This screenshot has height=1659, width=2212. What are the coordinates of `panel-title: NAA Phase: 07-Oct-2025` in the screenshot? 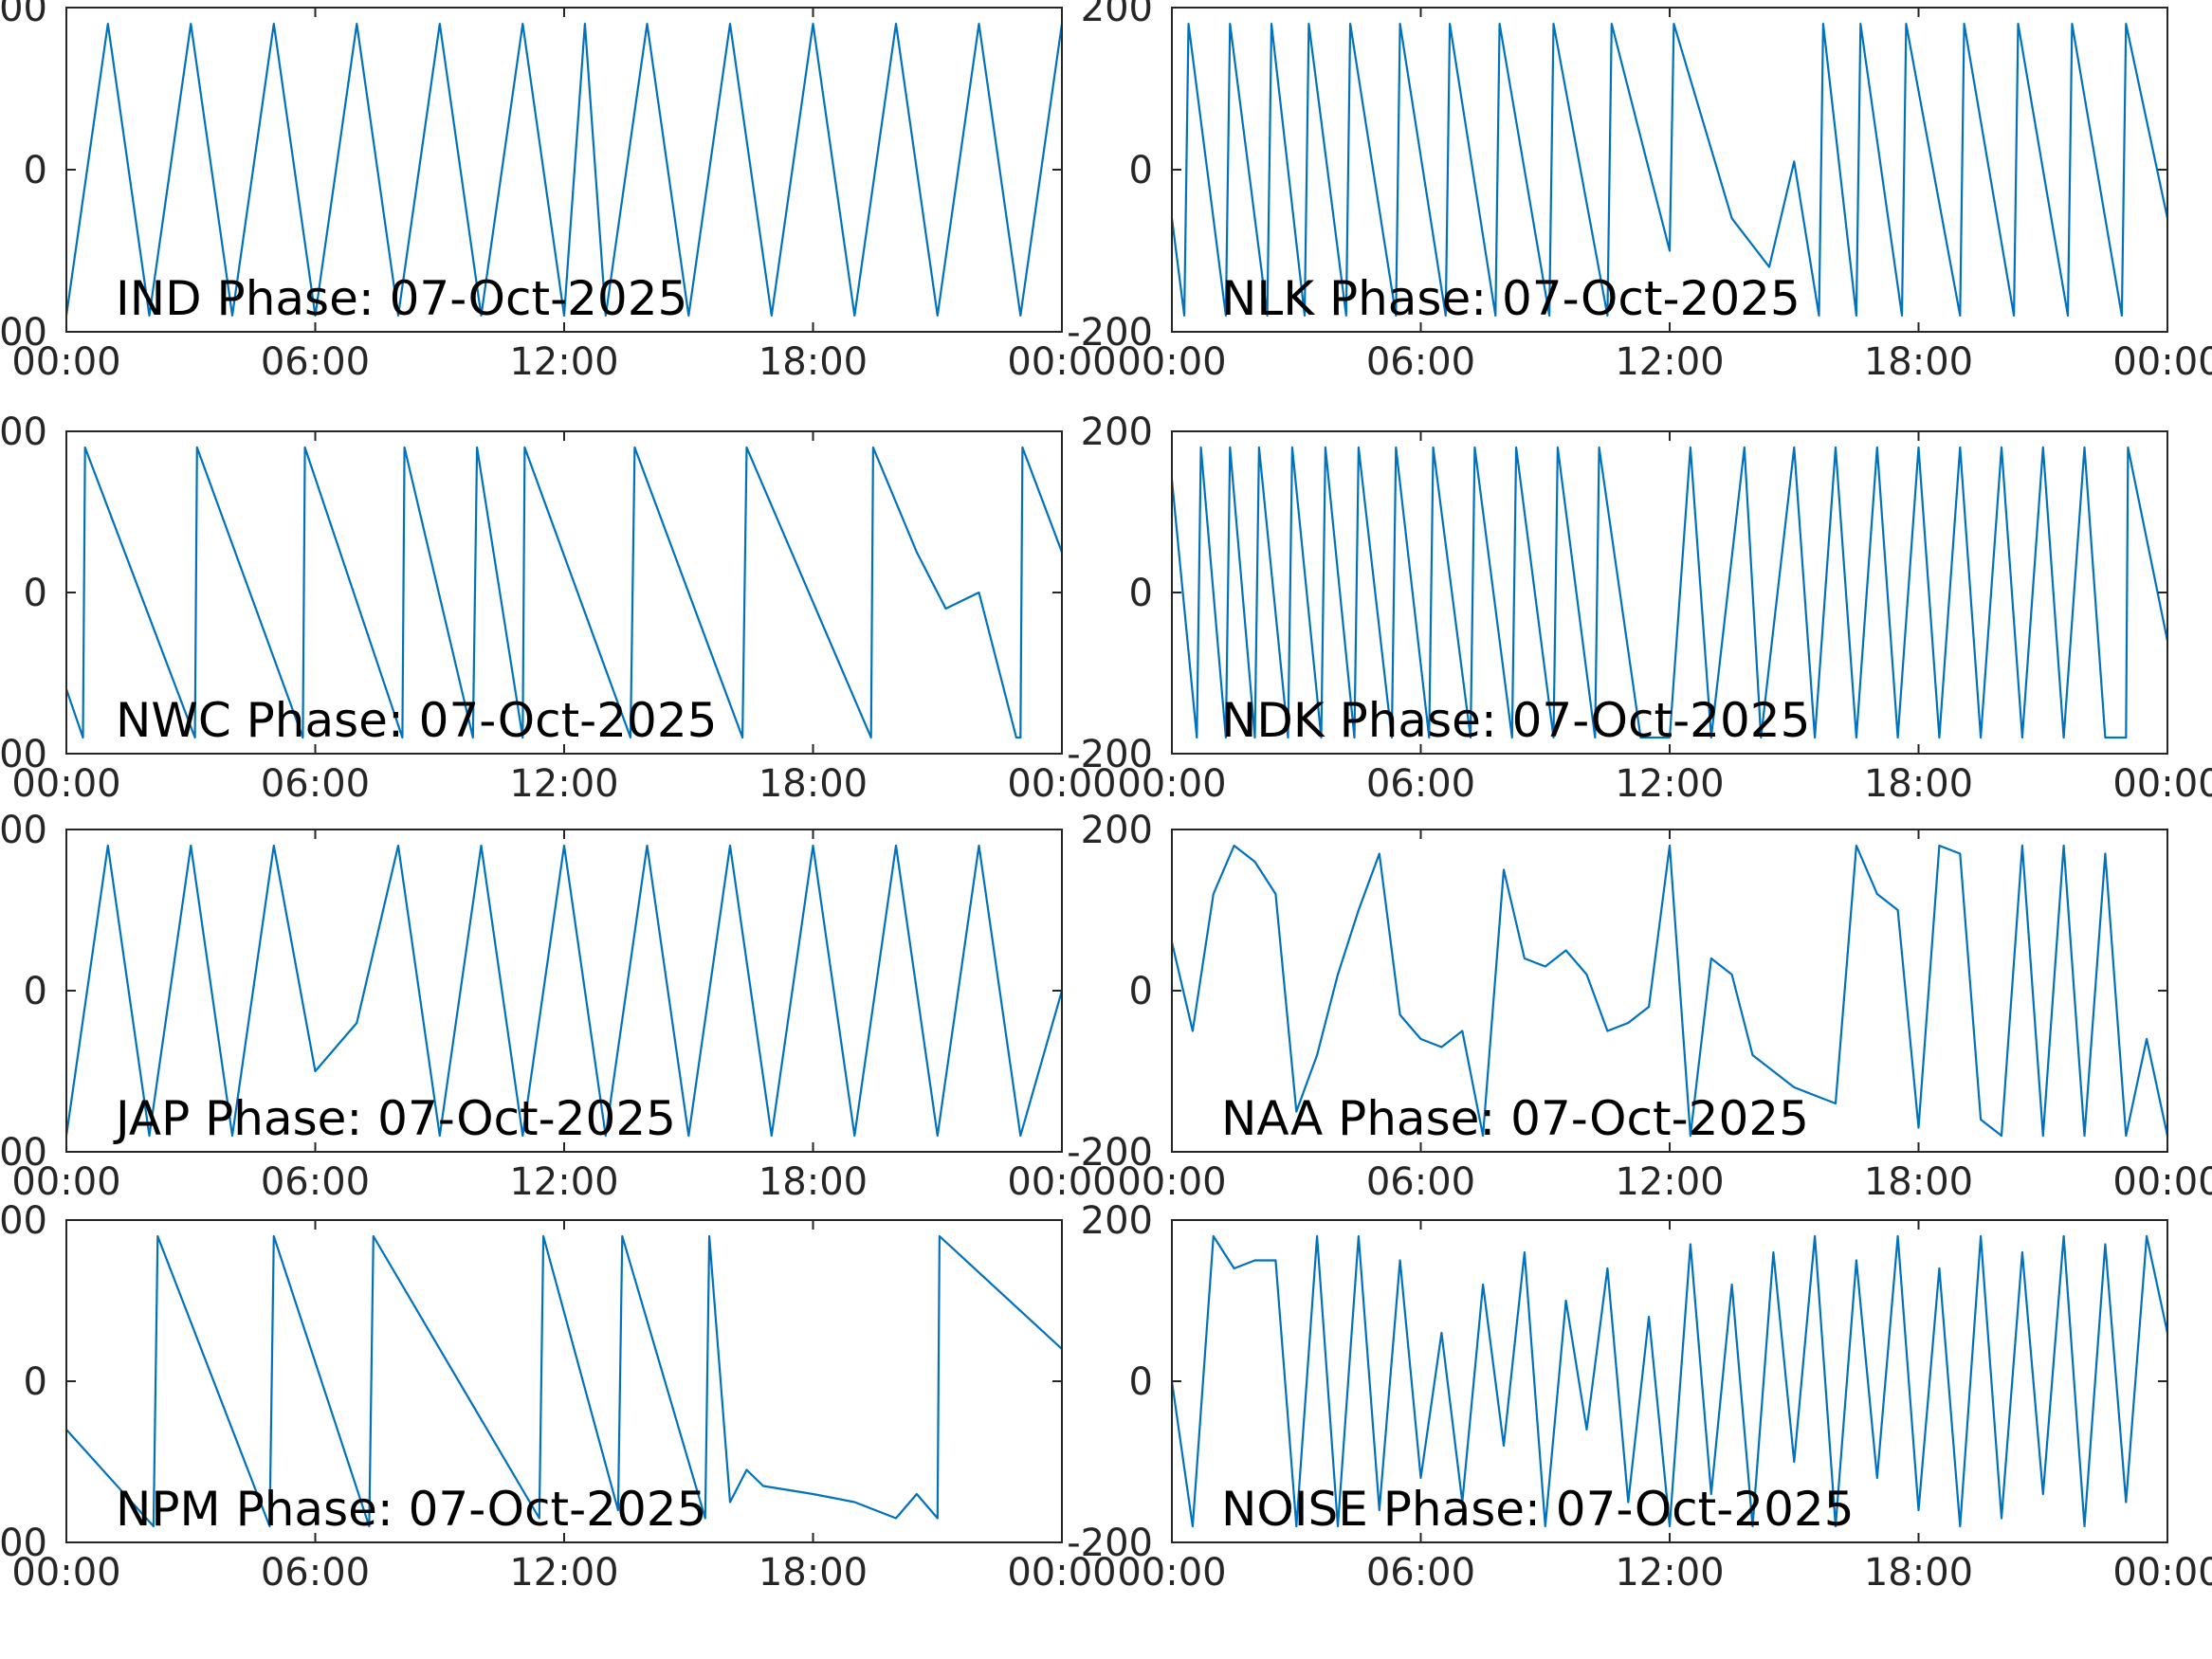 It's located at (1515, 1118).